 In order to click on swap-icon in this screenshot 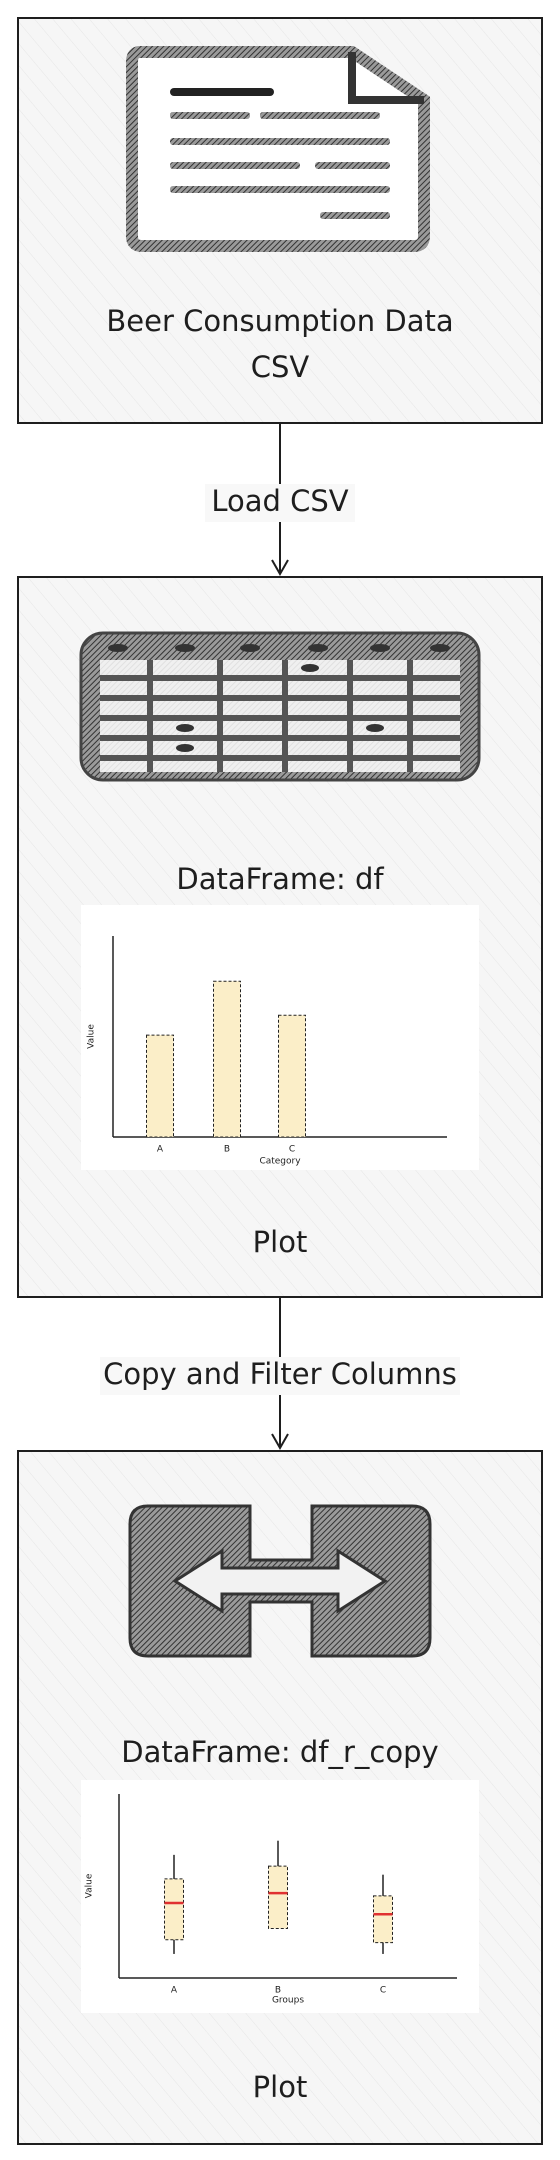, I will do `click(280, 1581)`.